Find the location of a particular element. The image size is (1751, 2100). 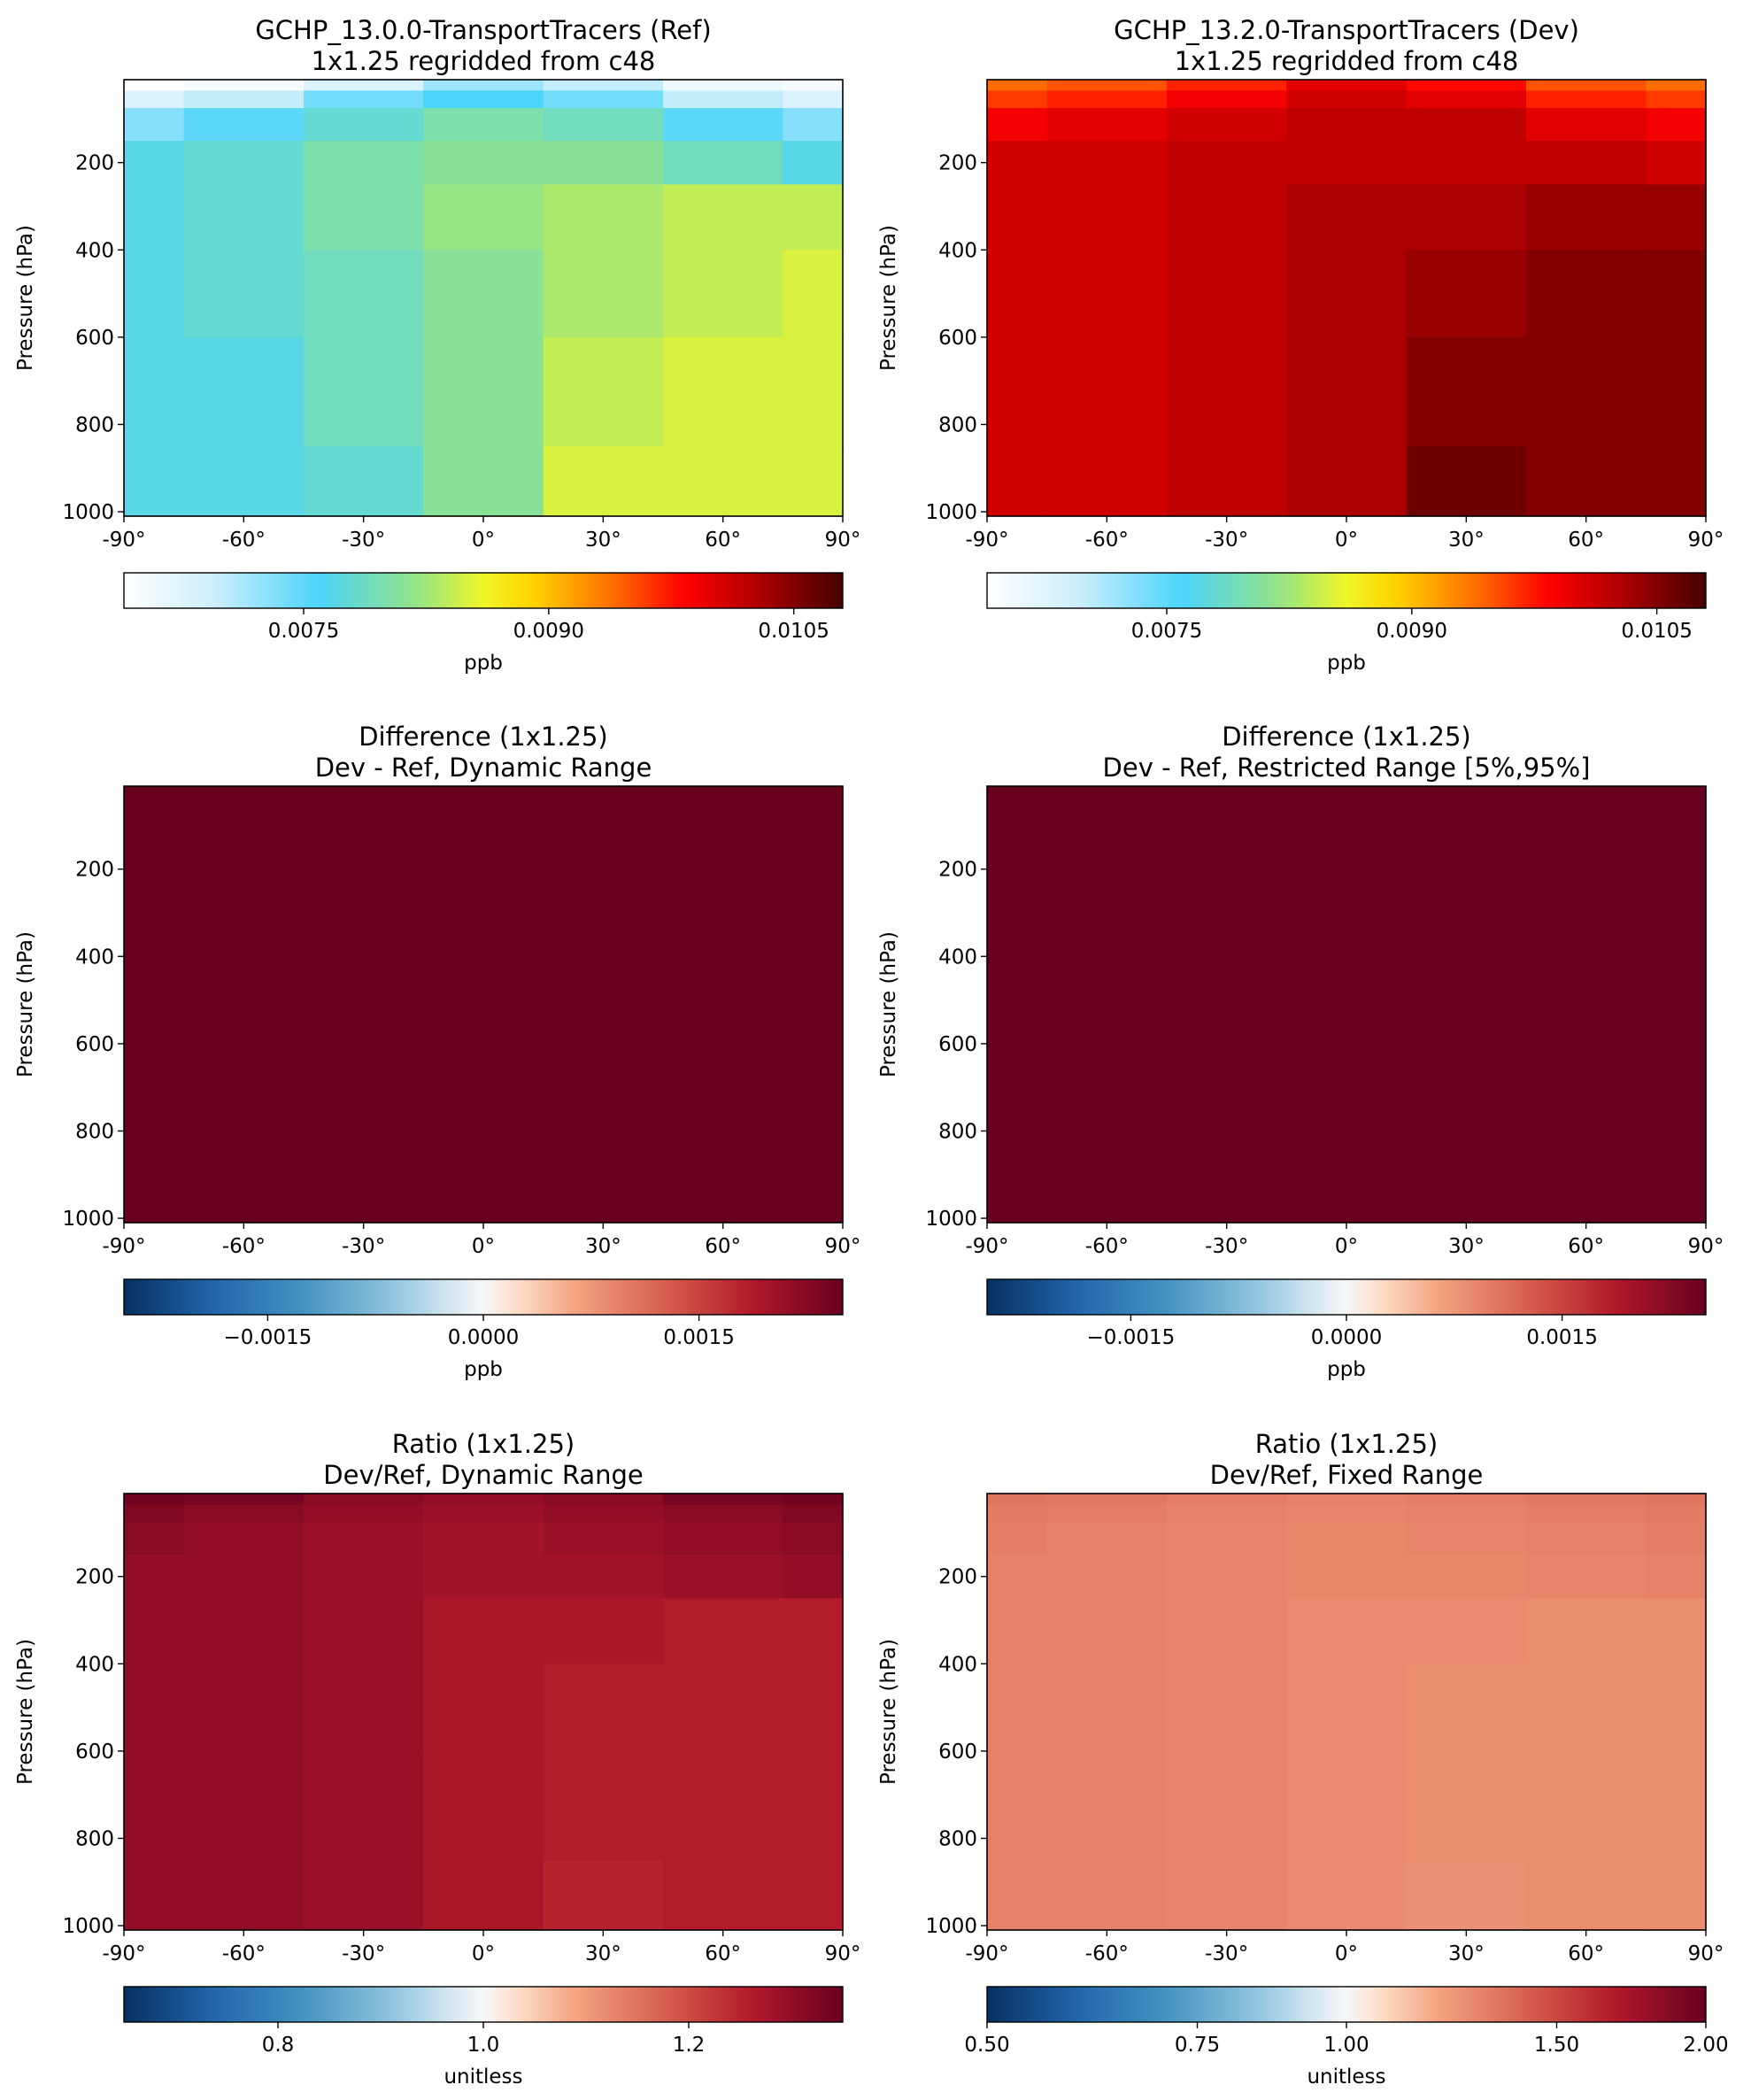

colorbar-tick-label: 1.00 is located at coordinates (1346, 2046).